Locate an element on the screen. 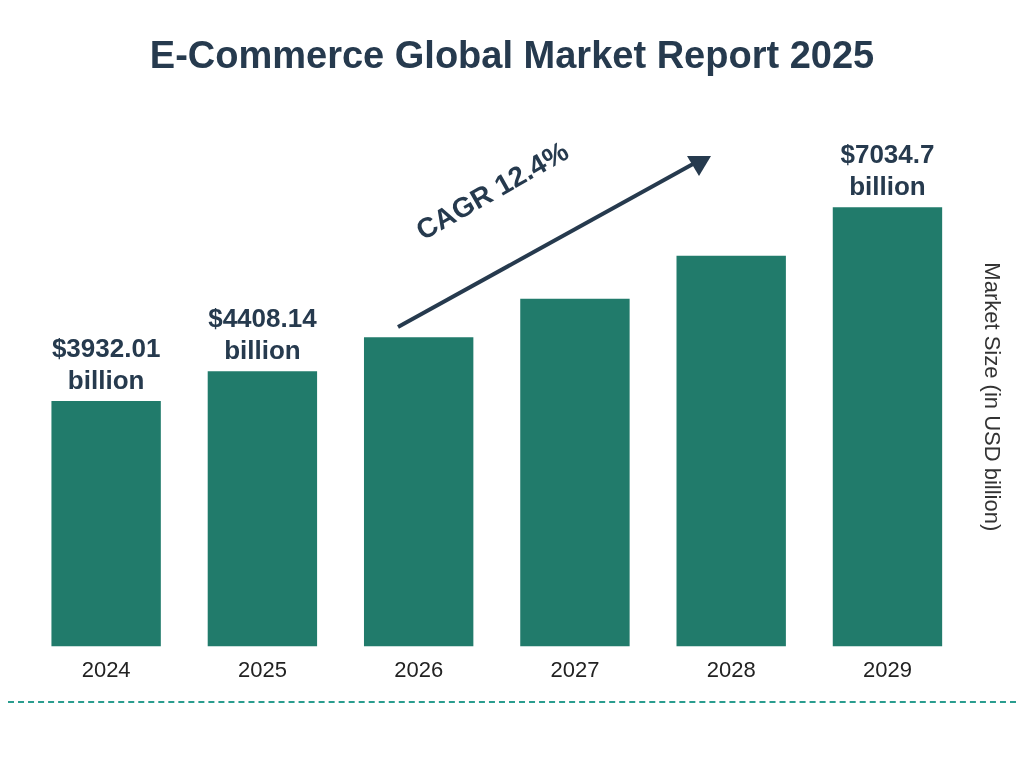 This screenshot has width=1024, height=768. data-label: $3932.01 billion is located at coordinates (106, 364).